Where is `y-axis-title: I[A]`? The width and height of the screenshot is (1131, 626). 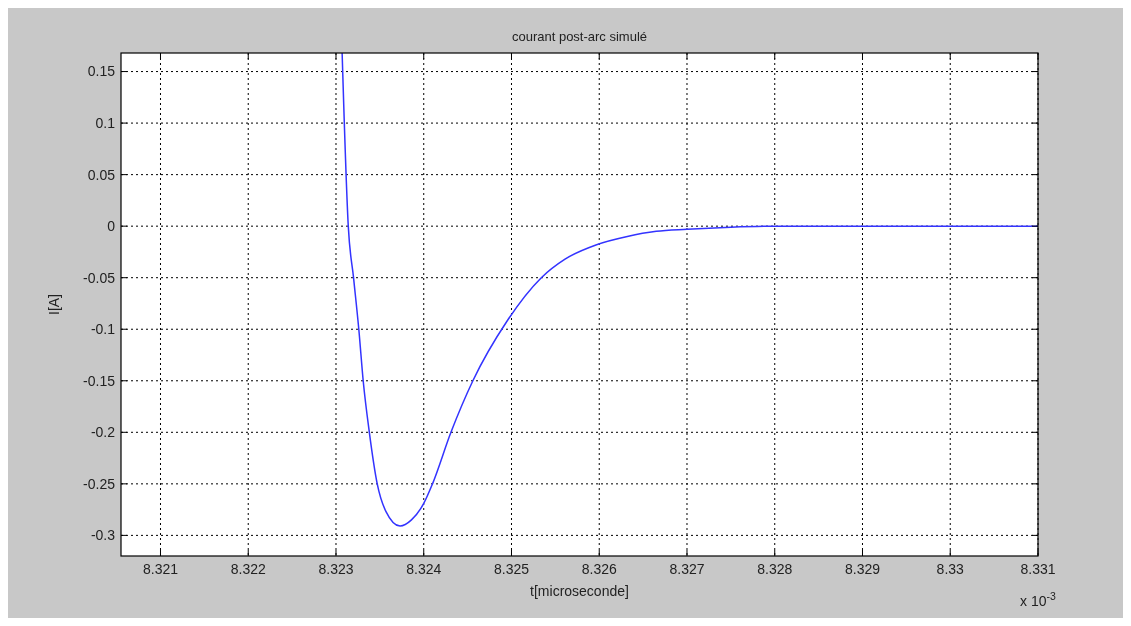 y-axis-title: I[A] is located at coordinates (54, 304).